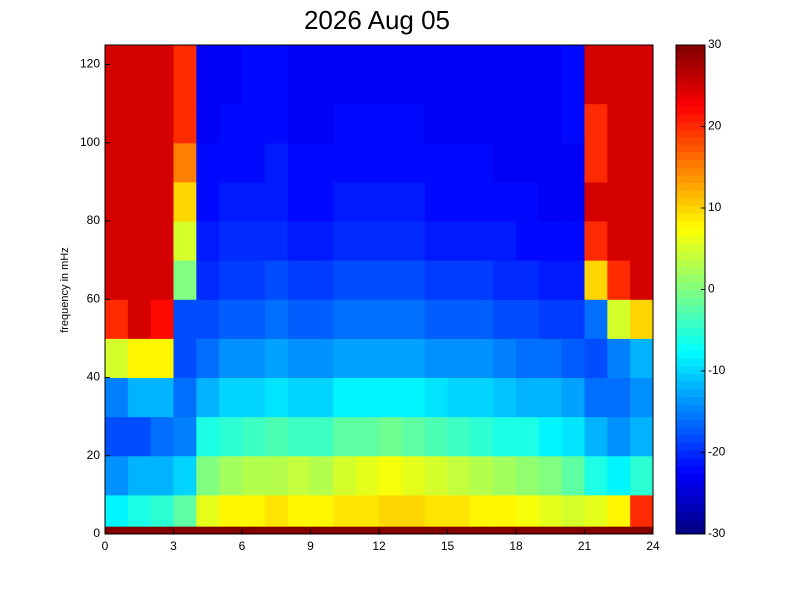 Image resolution: width=801 pixels, height=600 pixels. I want to click on y-tick-label: 40, so click(94, 377).